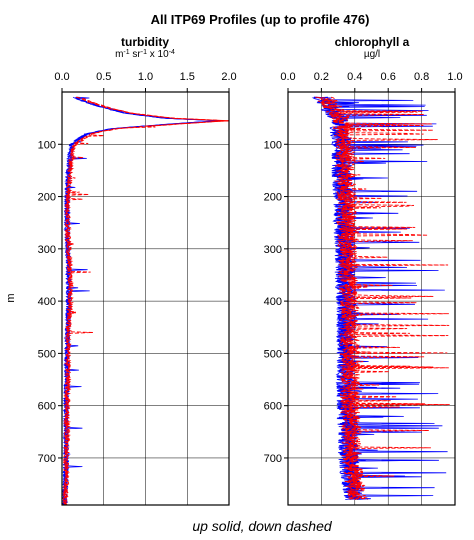  Describe the element at coordinates (273, 145) in the screenshot. I see `chlorophyll-ytick-label-0: 100` at that location.